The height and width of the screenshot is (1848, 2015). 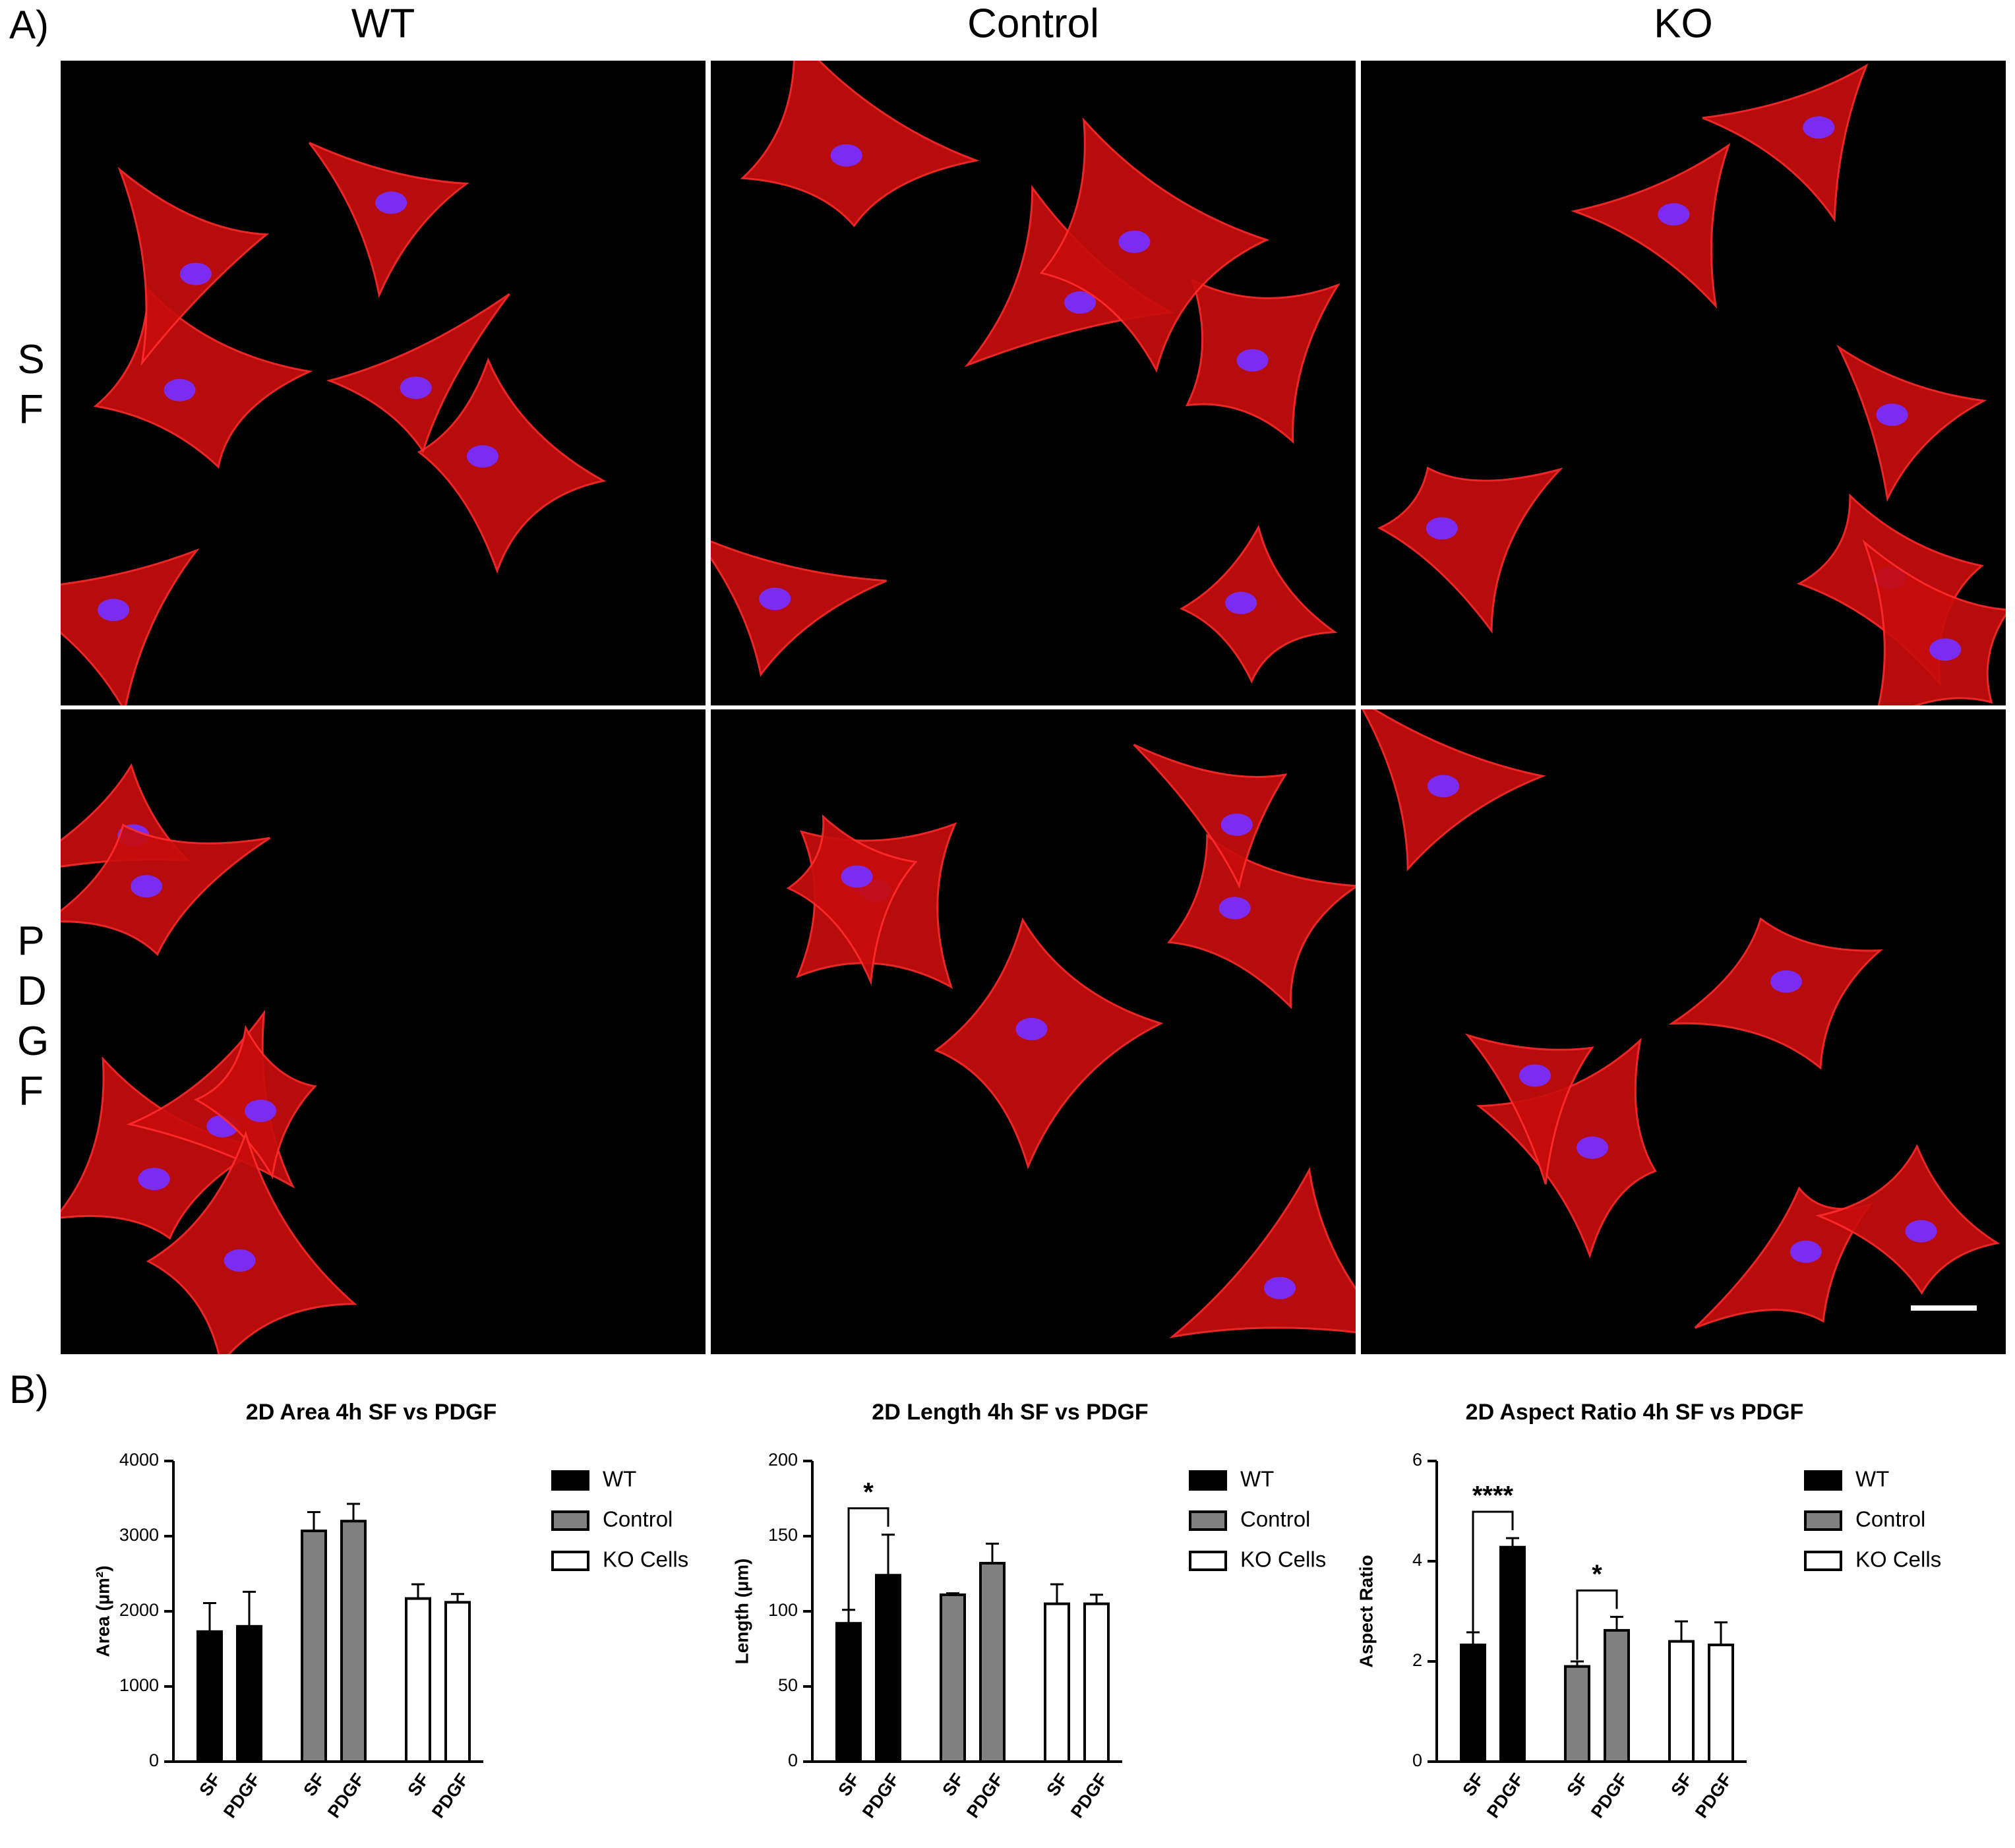 What do you see at coordinates (31, 384) in the screenshot?
I see `row-label: SF` at bounding box center [31, 384].